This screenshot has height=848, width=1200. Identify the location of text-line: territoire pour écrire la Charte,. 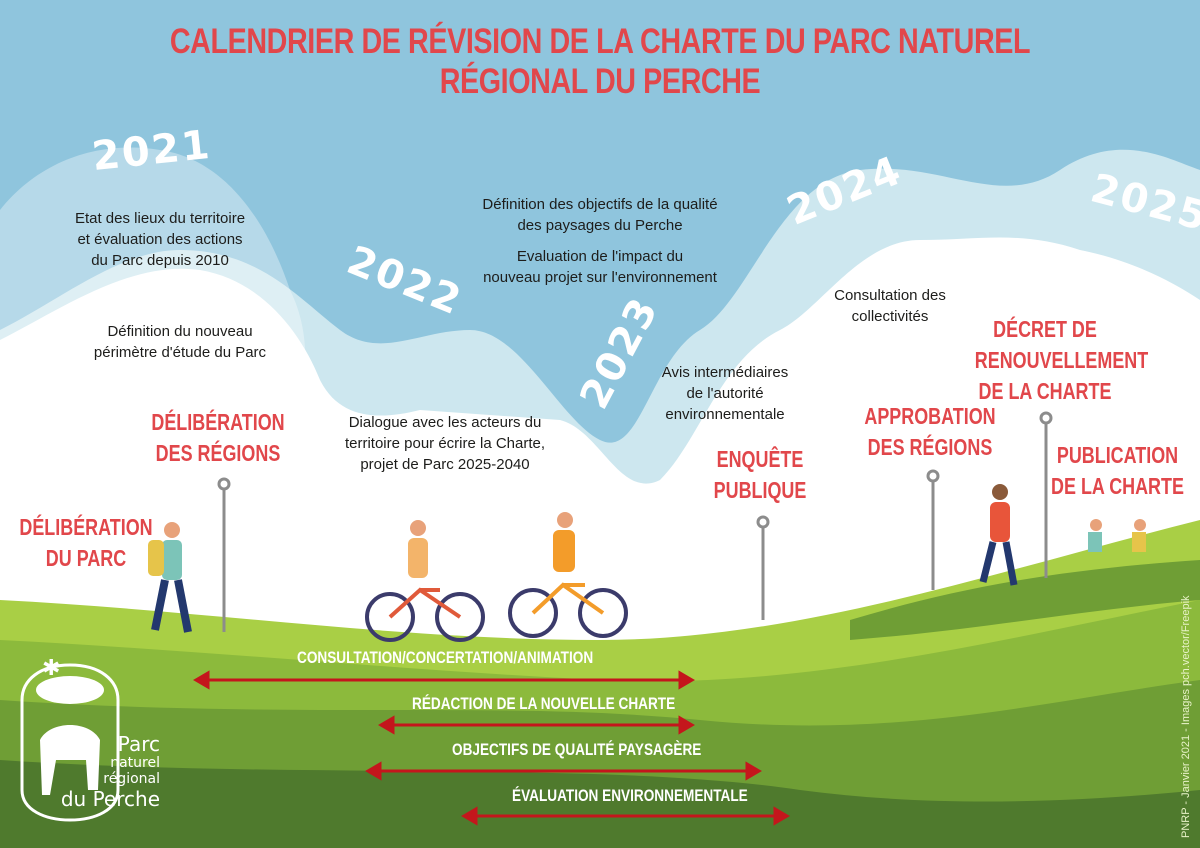
(445, 443).